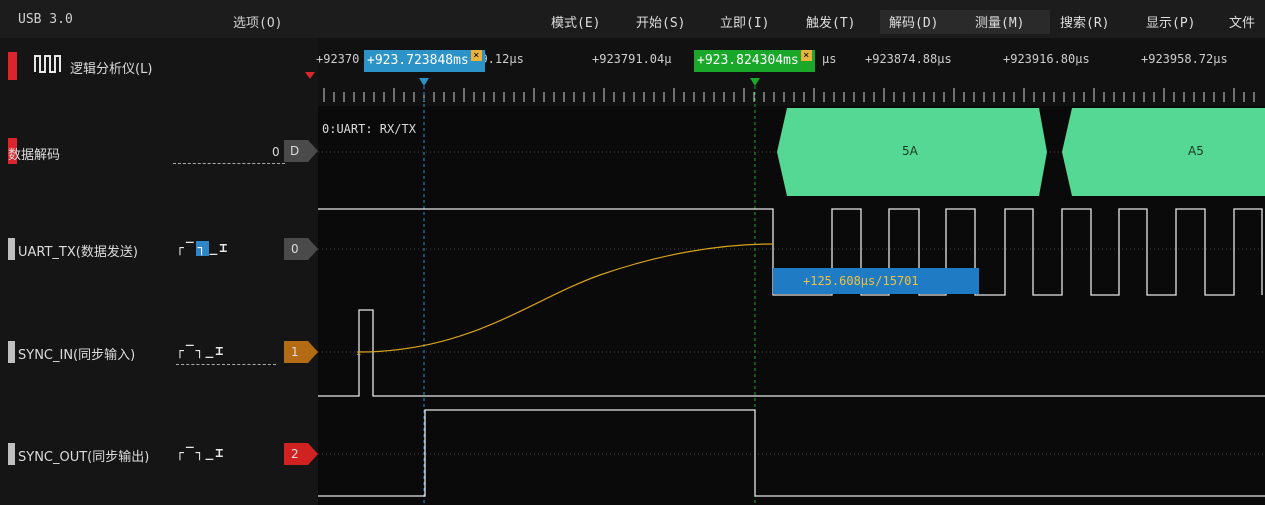 Image resolution: width=1265 pixels, height=505 pixels. Describe the element at coordinates (791, 453) in the screenshot. I see `sync-out-waveform` at that location.